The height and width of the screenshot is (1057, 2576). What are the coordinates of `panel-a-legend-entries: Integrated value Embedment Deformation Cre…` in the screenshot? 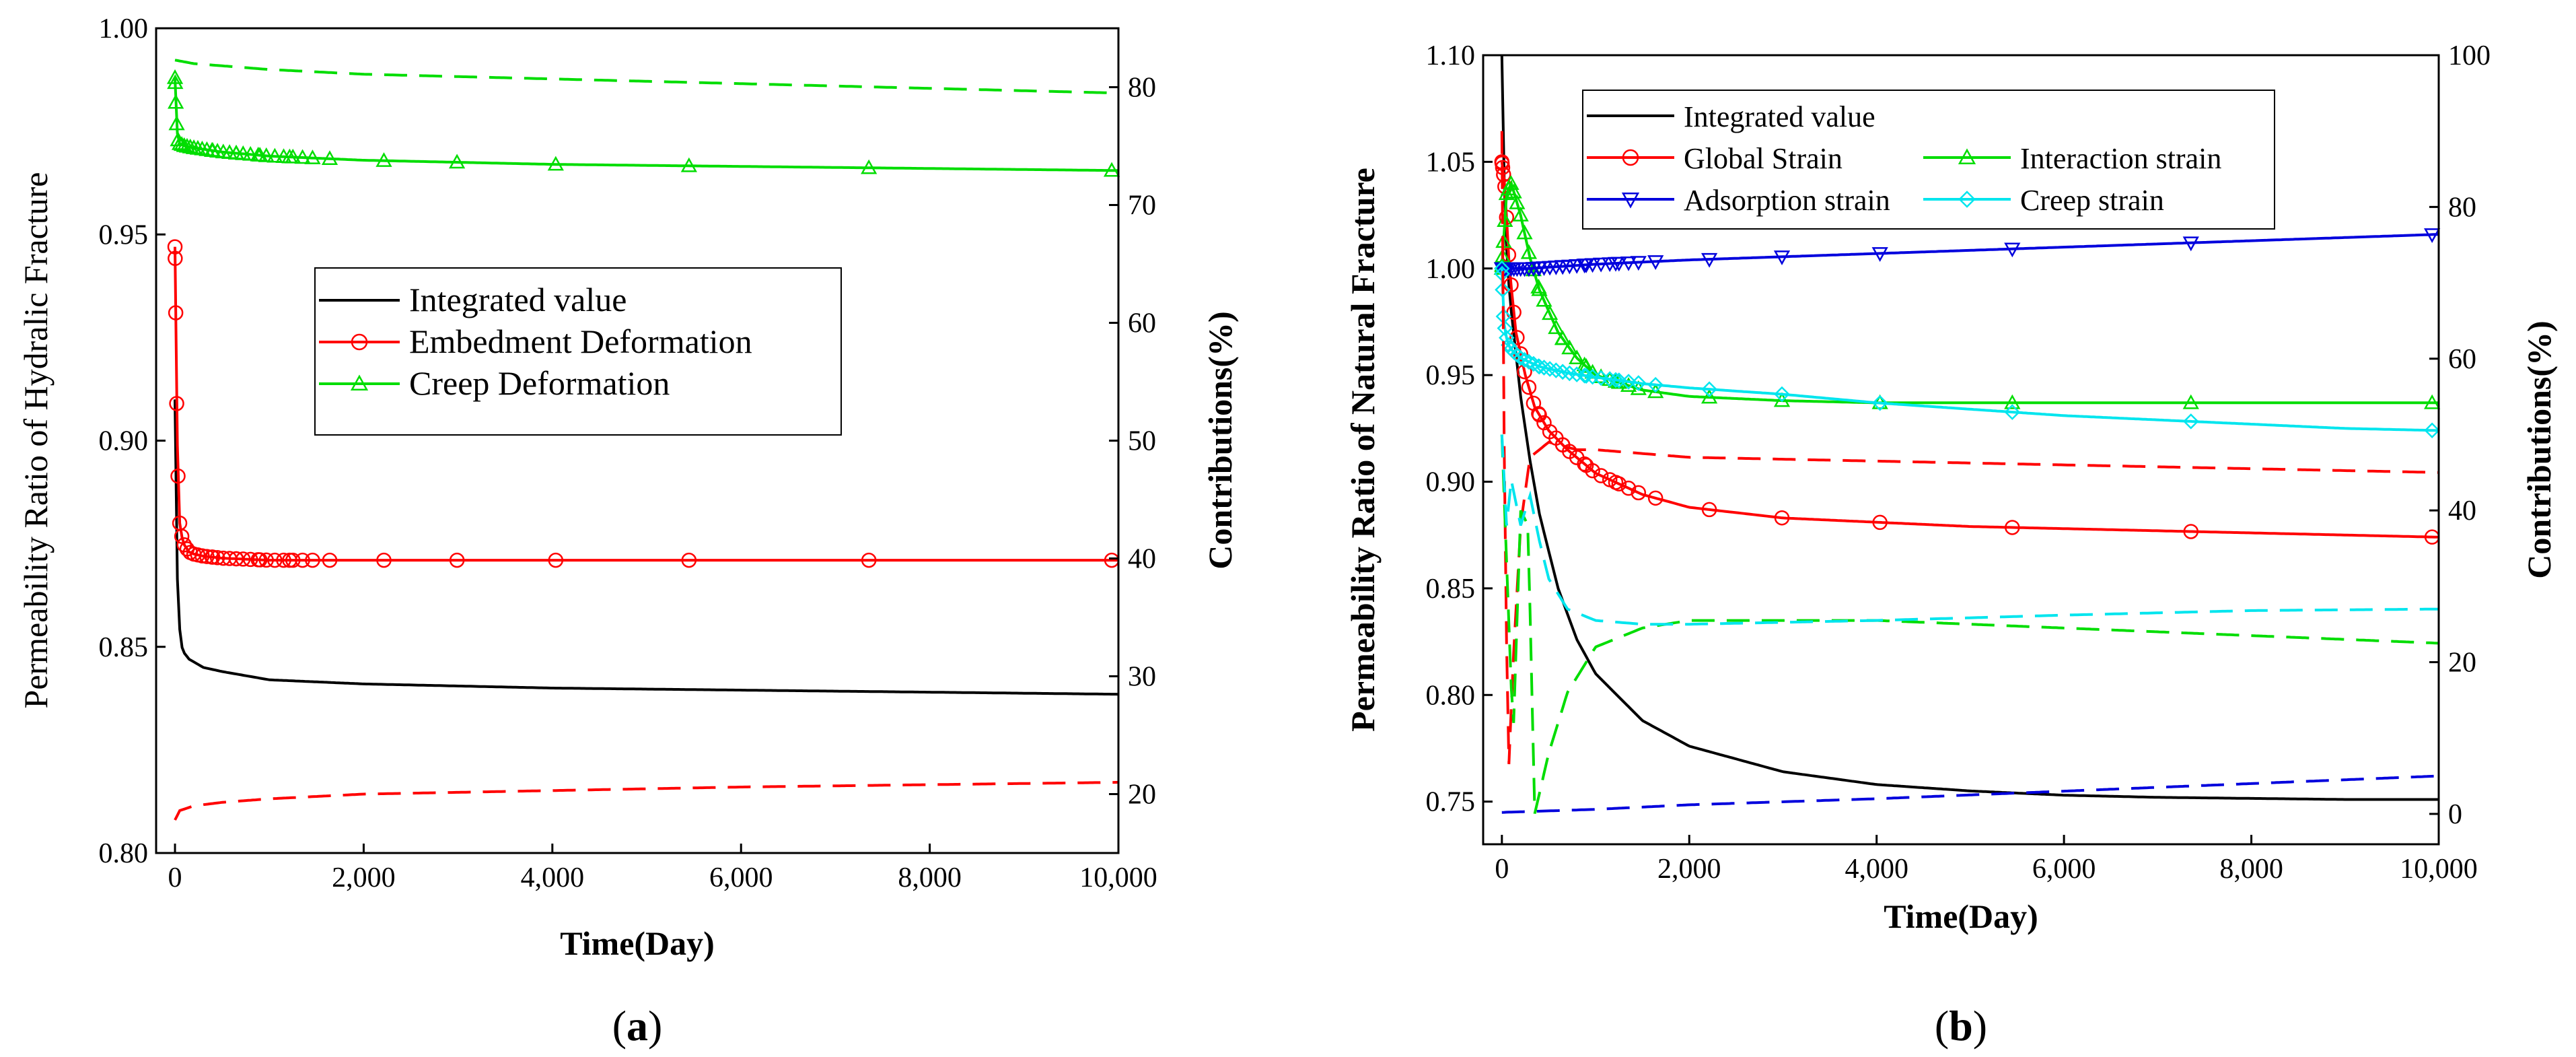 It's located at (535, 341).